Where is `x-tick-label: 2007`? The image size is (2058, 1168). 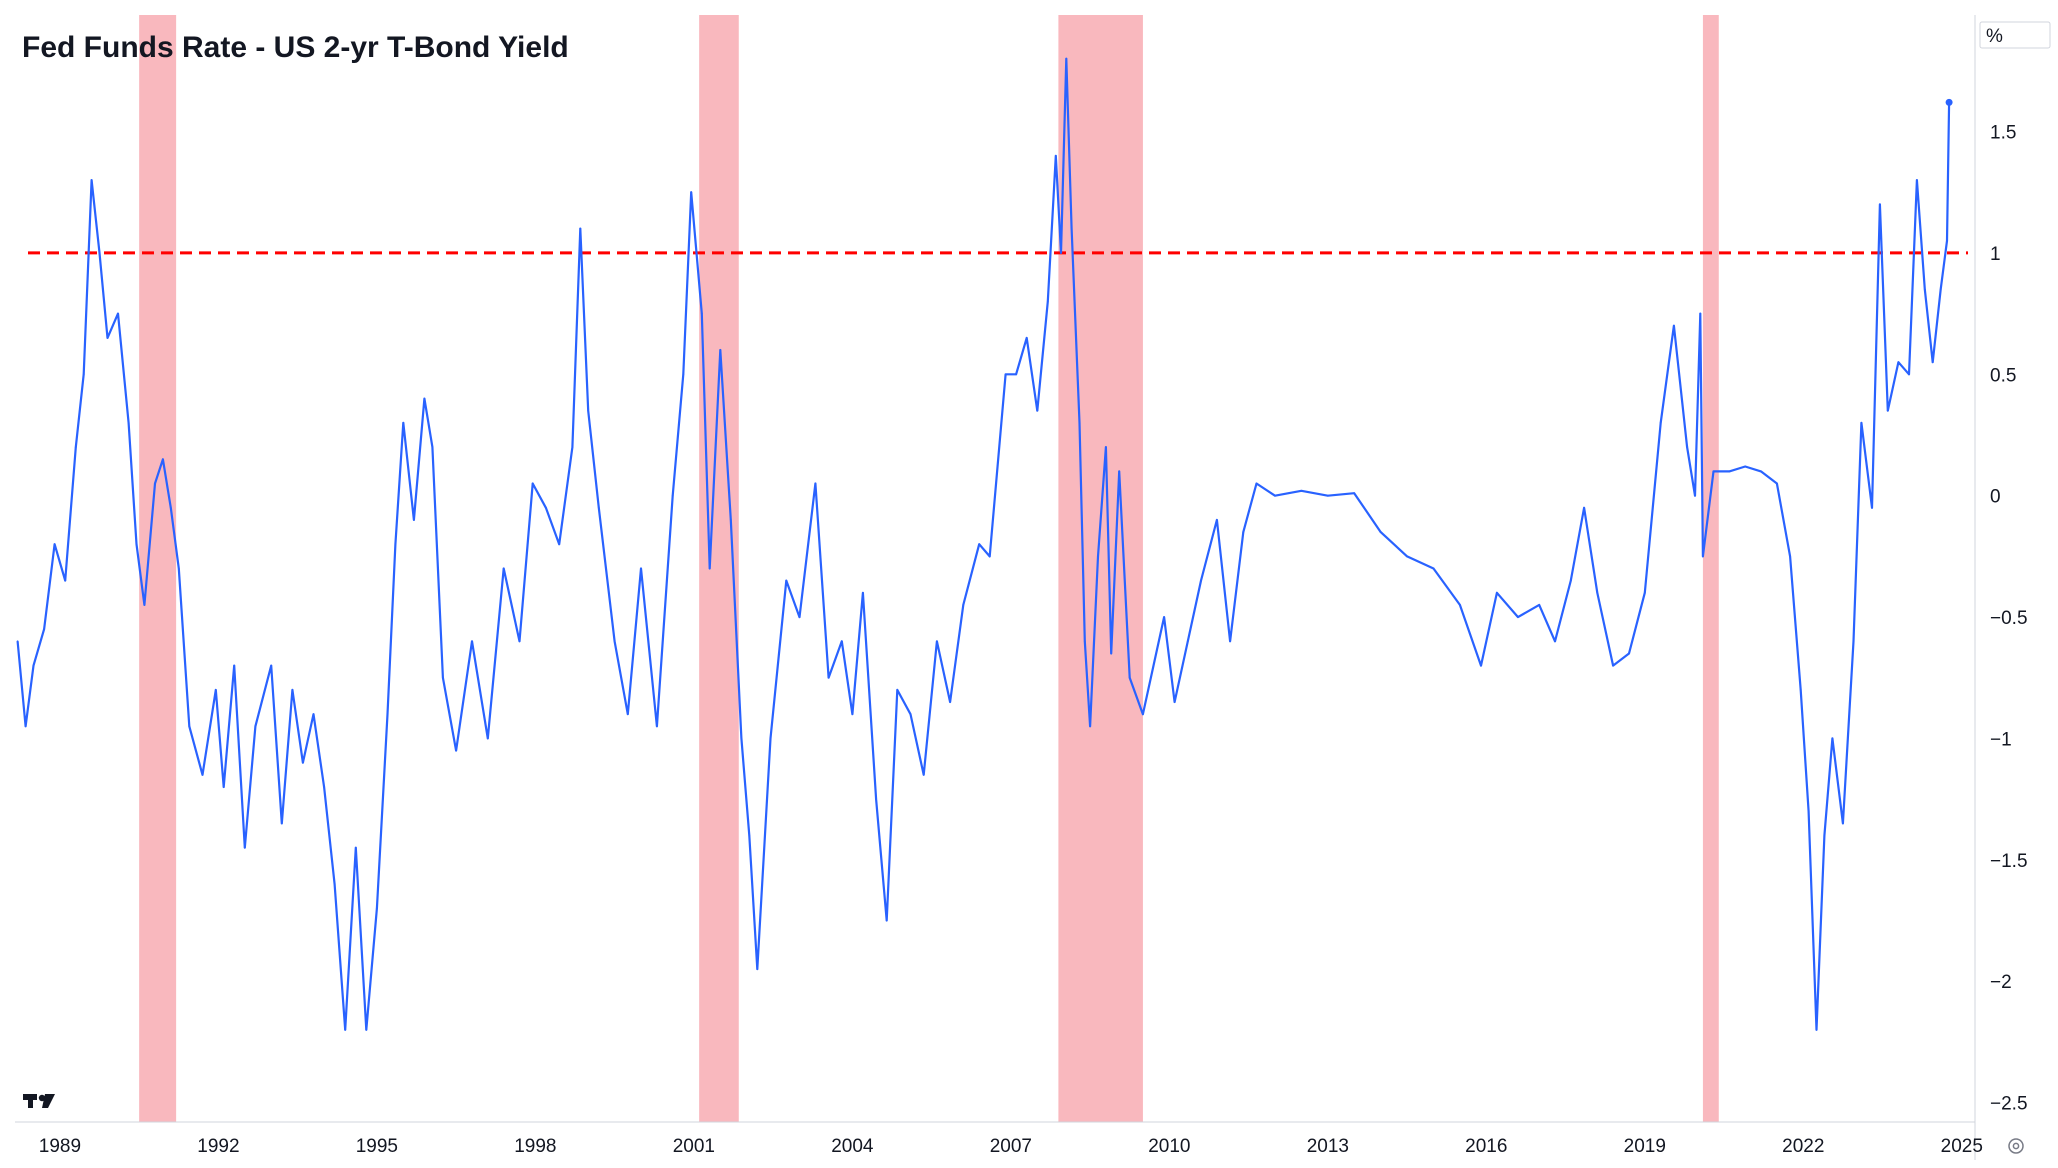
x-tick-label: 2007 is located at coordinates (1011, 1146).